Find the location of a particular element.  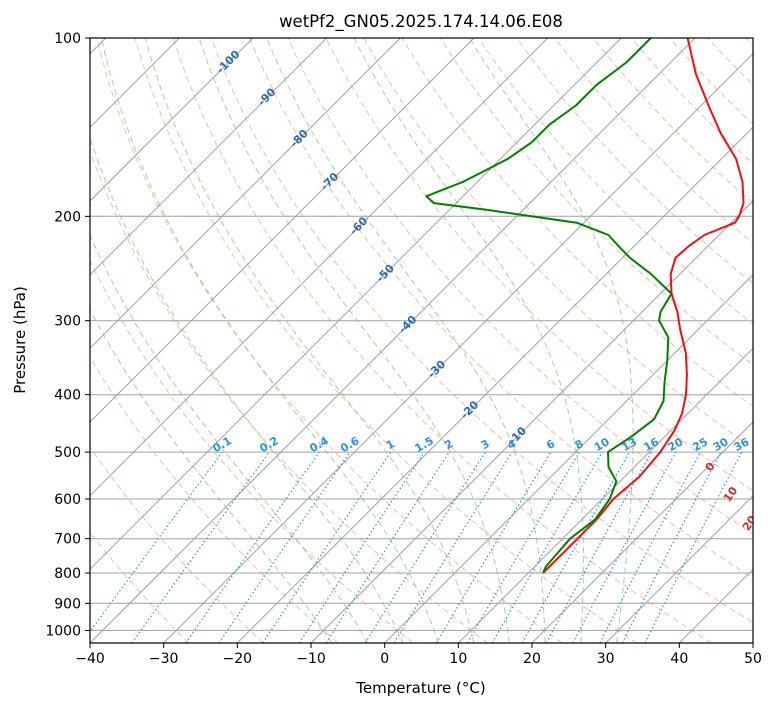

y-axis-title: Pressure (hPa) is located at coordinates (20, 340).